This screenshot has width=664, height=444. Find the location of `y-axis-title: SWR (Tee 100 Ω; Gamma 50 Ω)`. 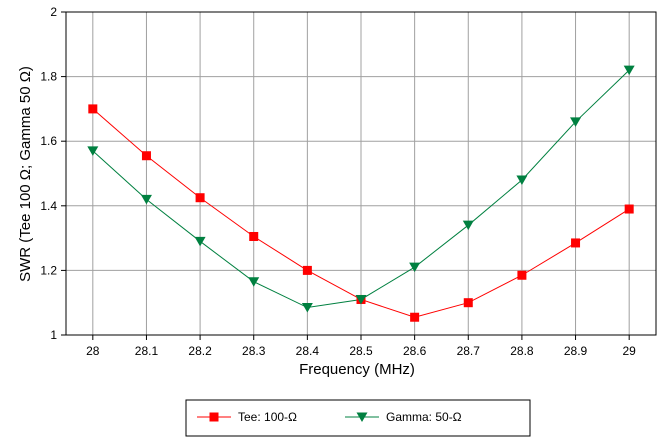

y-axis-title: SWR (Tee 100 Ω; Gamma 50 Ω) is located at coordinates (25, 174).